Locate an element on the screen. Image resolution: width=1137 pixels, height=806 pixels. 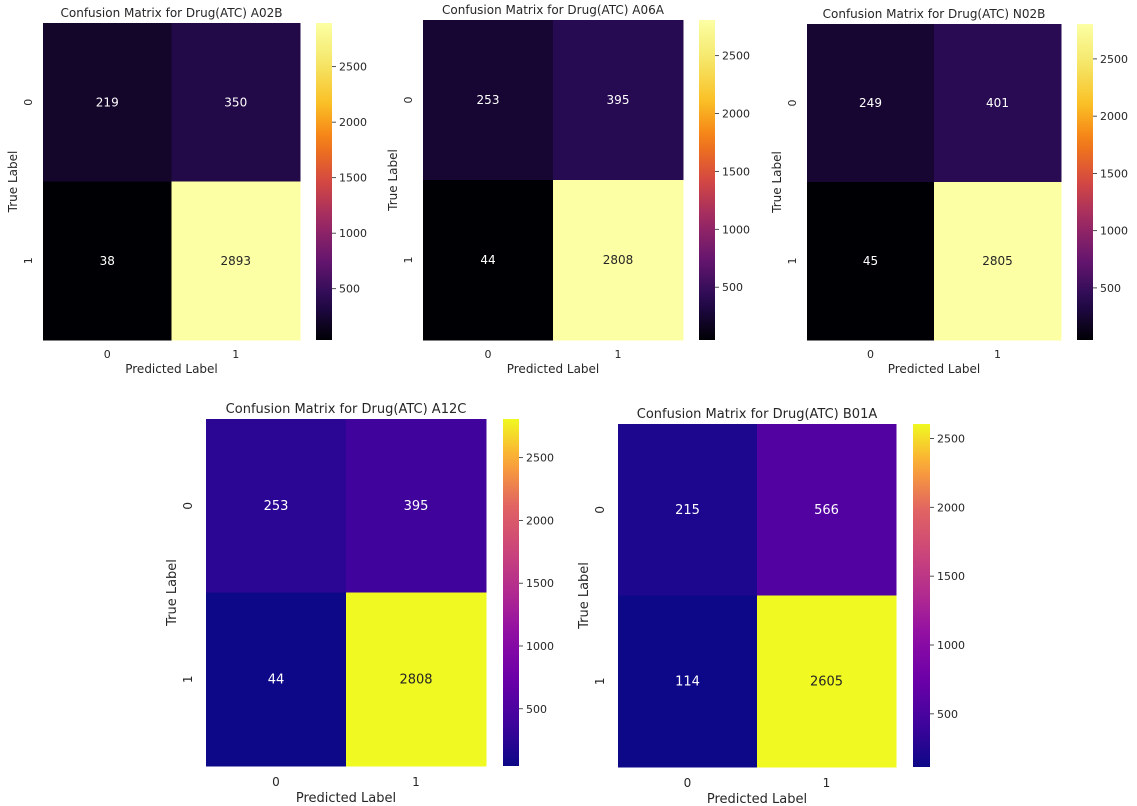
cell-value-label: 401 is located at coordinates (997, 103).